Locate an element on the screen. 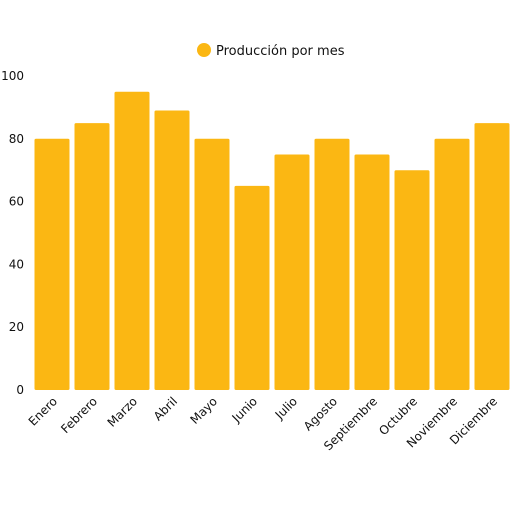 This screenshot has height=512, width=512. x-tick-label: Febrero is located at coordinates (79, 415).